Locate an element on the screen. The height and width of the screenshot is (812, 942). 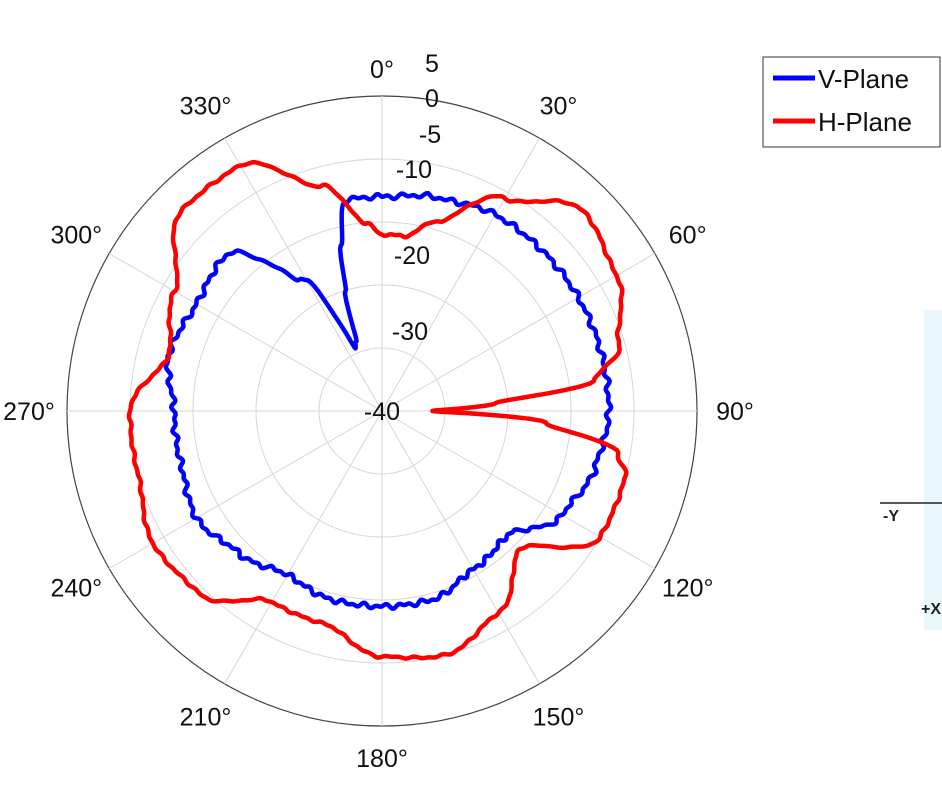
legend-label-v-plane: V-Plane is located at coordinates (863, 79).